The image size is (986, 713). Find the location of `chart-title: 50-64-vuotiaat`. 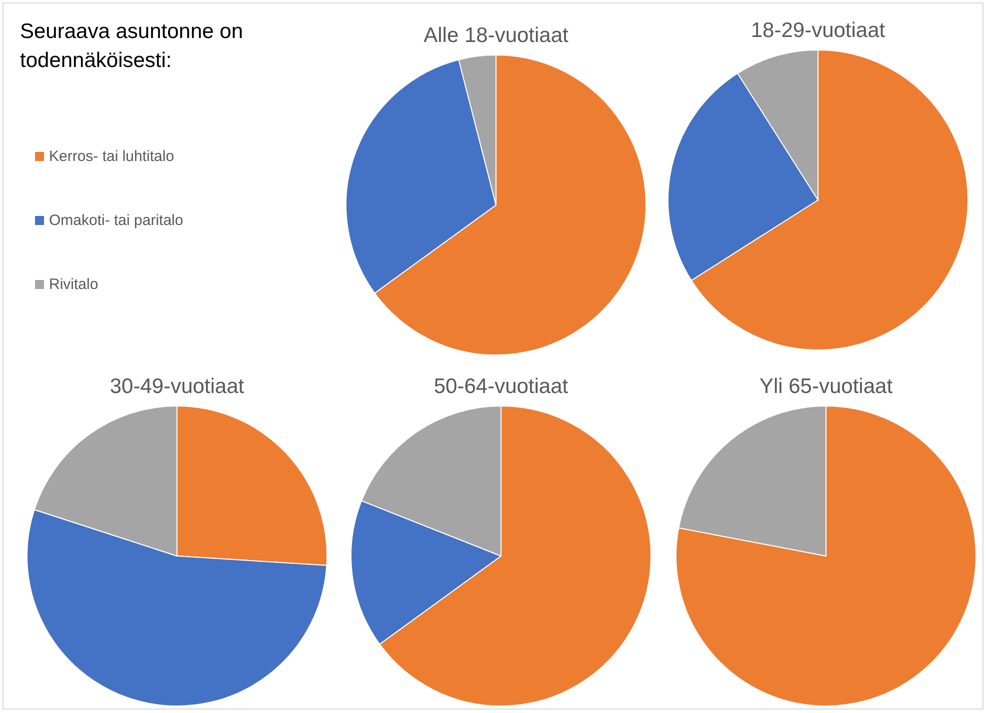

chart-title: 50-64-vuotiaat is located at coordinates (501, 386).